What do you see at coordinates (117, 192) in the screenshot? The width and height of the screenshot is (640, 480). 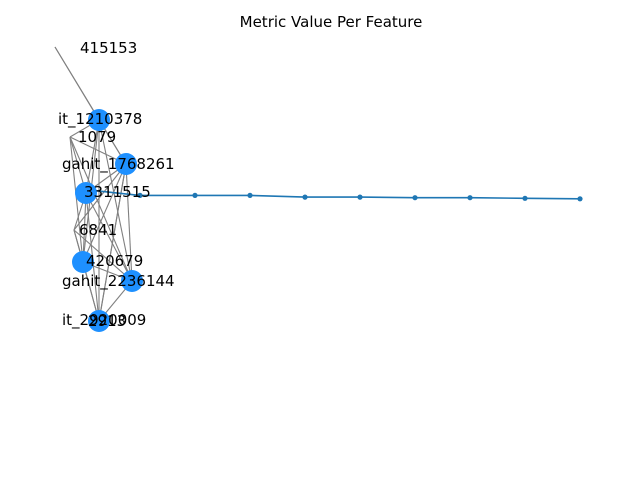 I see `graph-node-label: 3311515` at bounding box center [117, 192].